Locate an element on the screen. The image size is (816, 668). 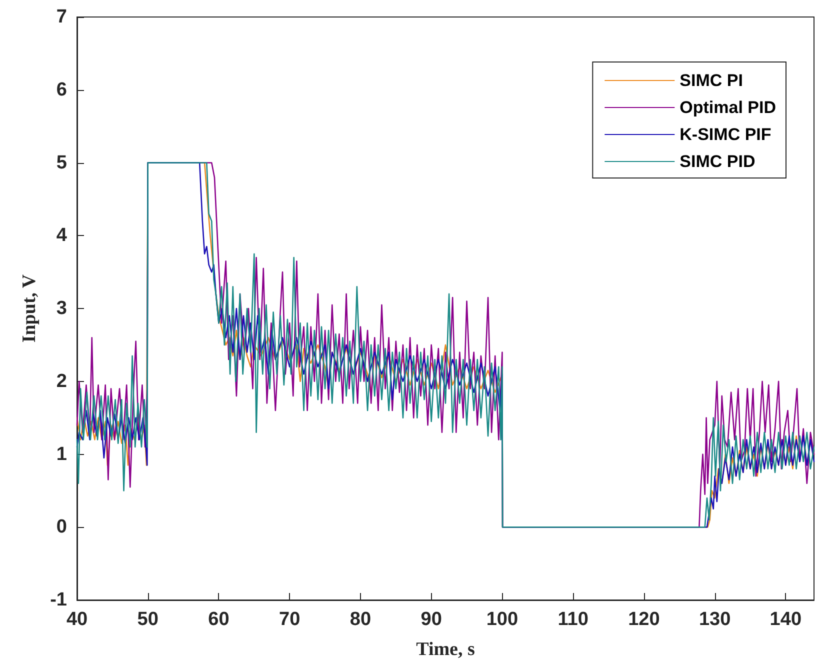
x-tick-label: 100 is located at coordinates (502, 619).